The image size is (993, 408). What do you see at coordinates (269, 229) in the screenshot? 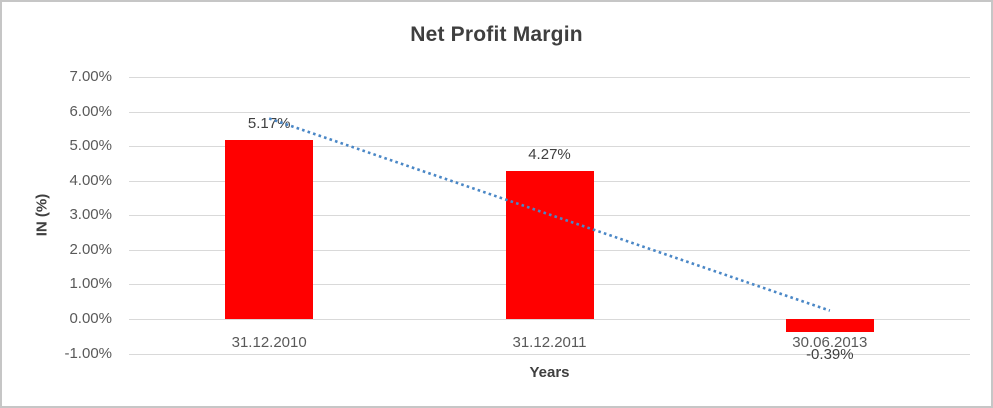
I see `bar-31.12.2010` at bounding box center [269, 229].